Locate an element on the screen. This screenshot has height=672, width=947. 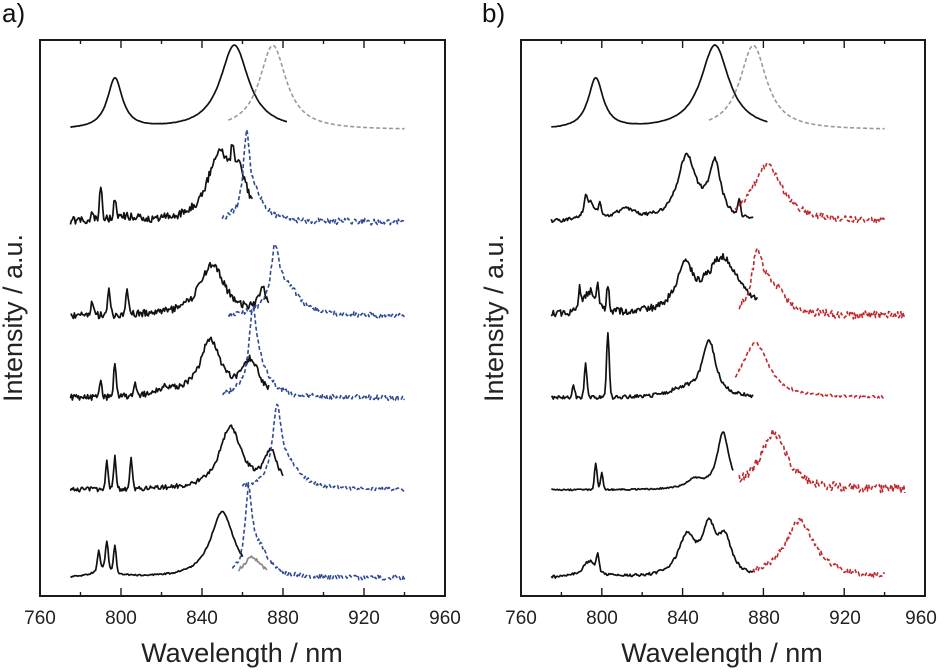
b-3-absorption-trace is located at coordinates (652, 365).